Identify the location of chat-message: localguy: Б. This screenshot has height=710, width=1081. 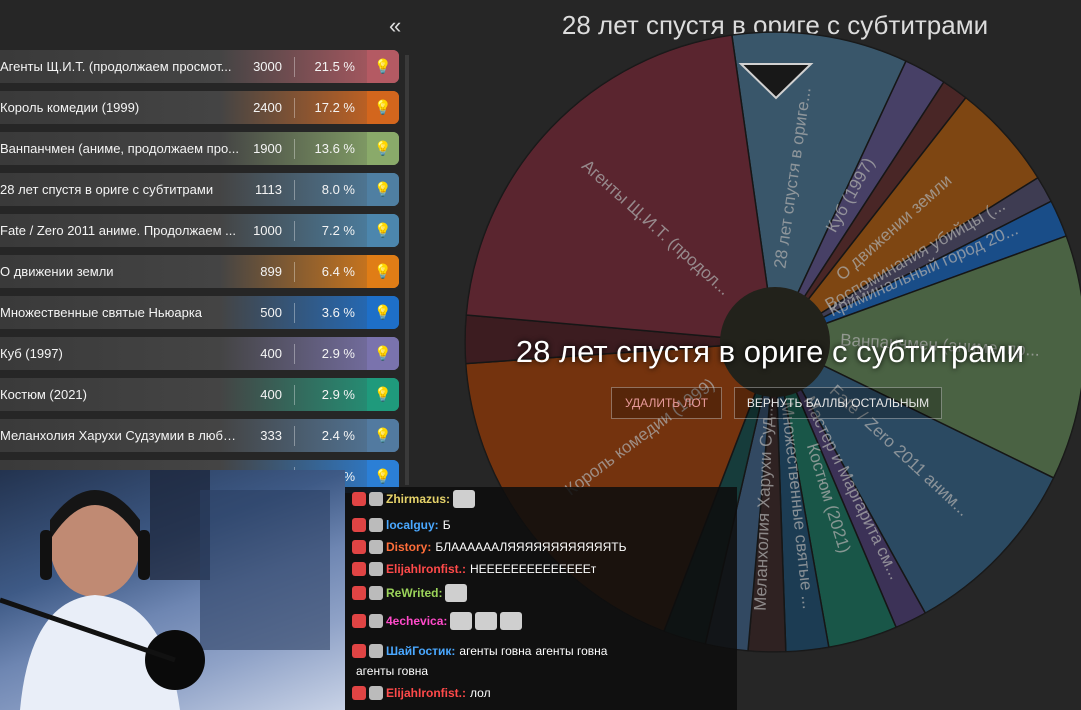
(401, 525).